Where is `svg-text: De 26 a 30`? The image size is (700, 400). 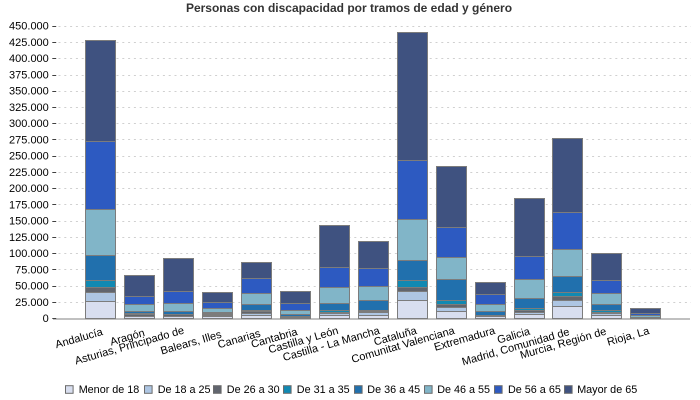
svg-text: De 26 a 30 is located at coordinates (253, 390).